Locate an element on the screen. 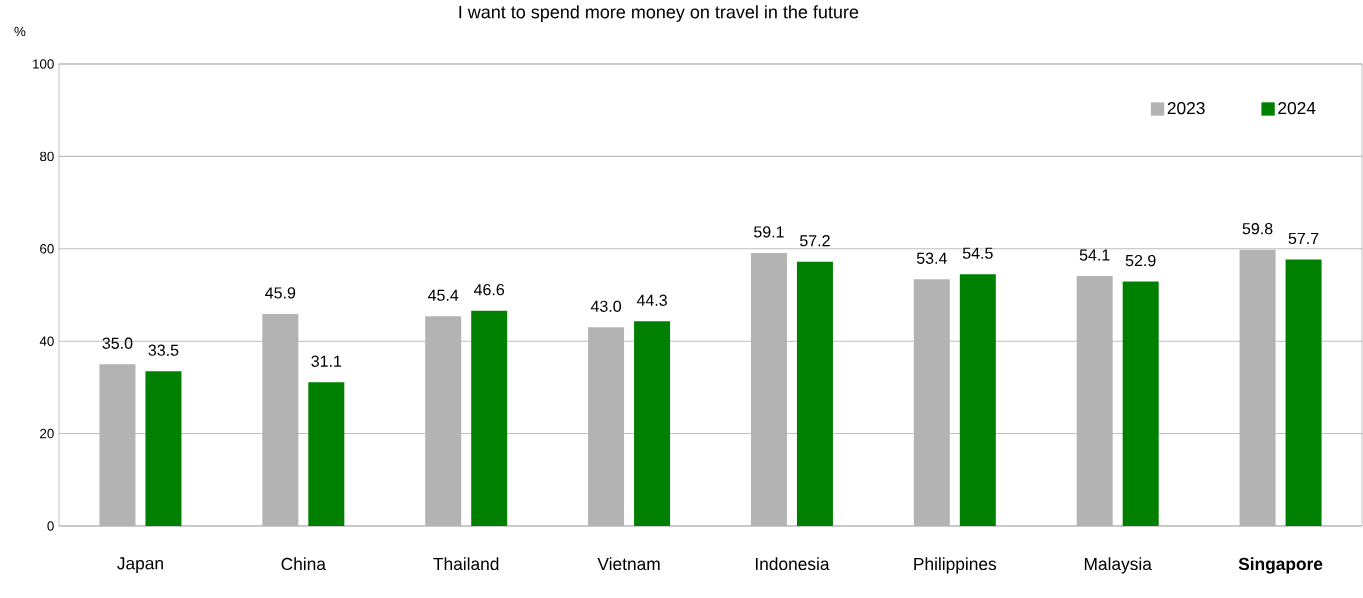  x-tick-label: Japan is located at coordinates (140, 565).